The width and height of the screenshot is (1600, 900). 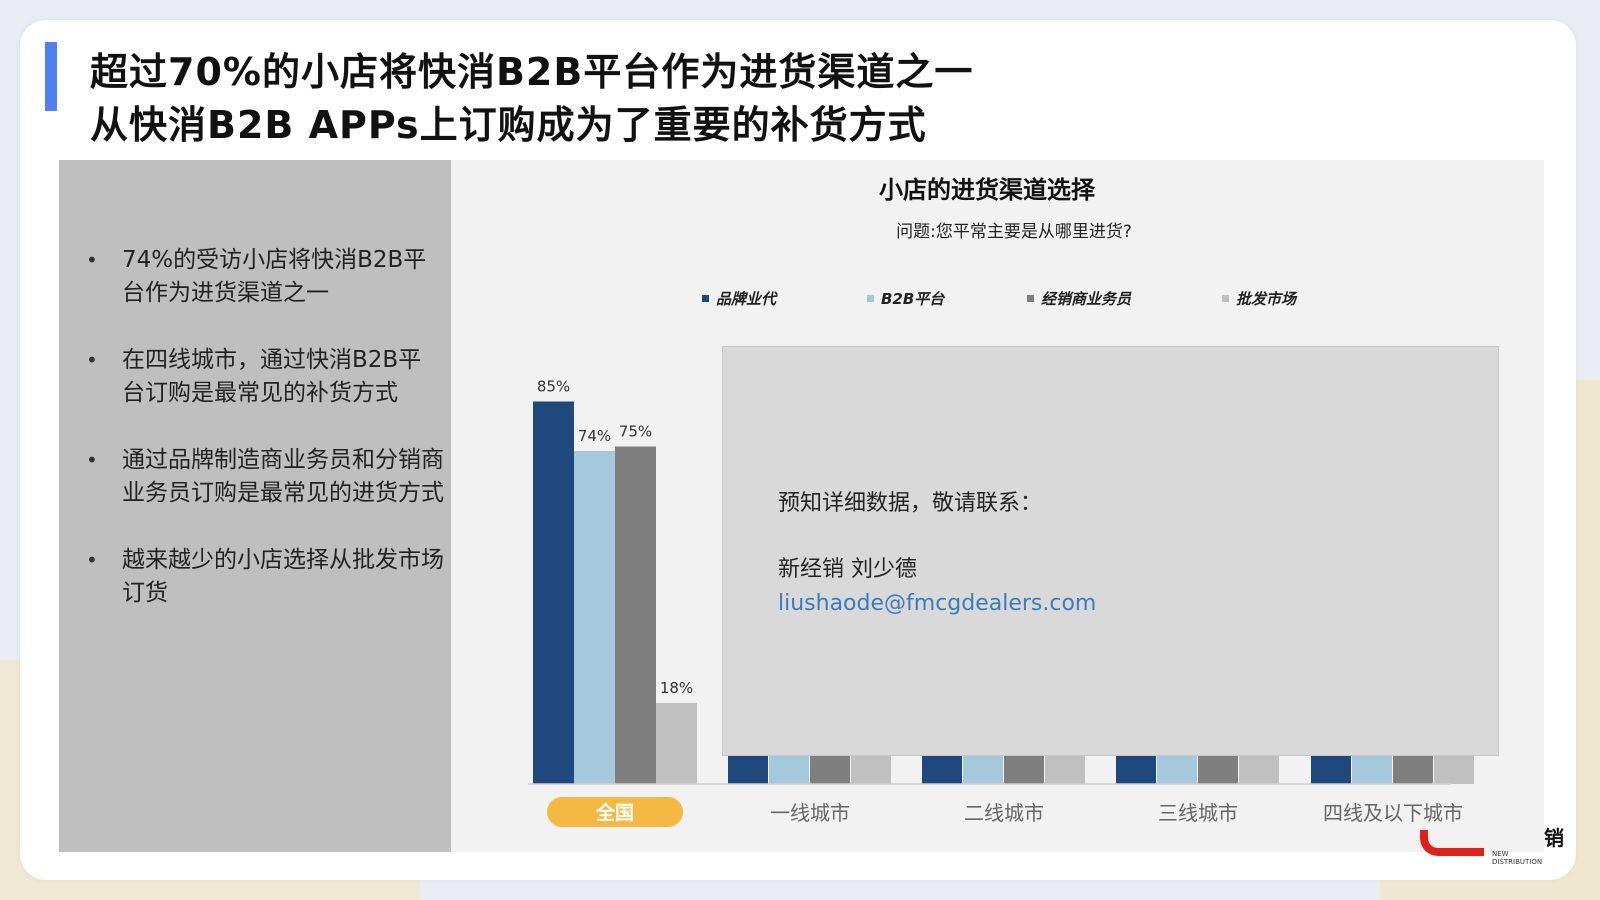 I want to click on chart-title: 小店的进货渠道选择, so click(x=987, y=190).